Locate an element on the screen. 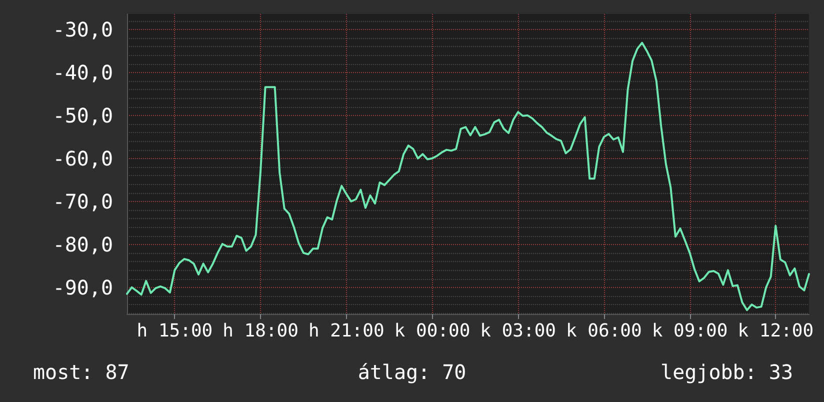  x-tick-label: h 18:00 is located at coordinates (260, 331).